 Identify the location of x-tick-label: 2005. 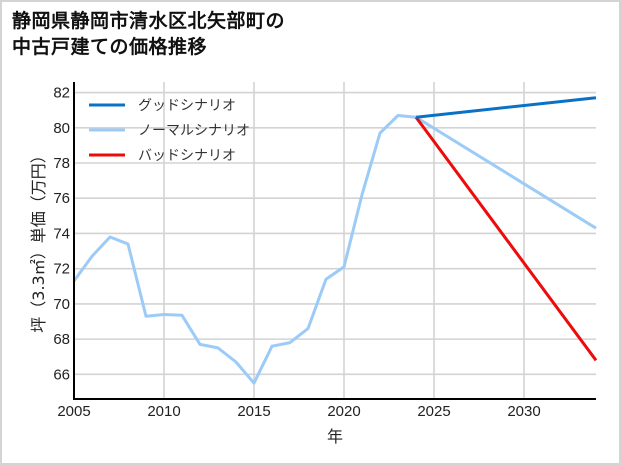
(73, 411).